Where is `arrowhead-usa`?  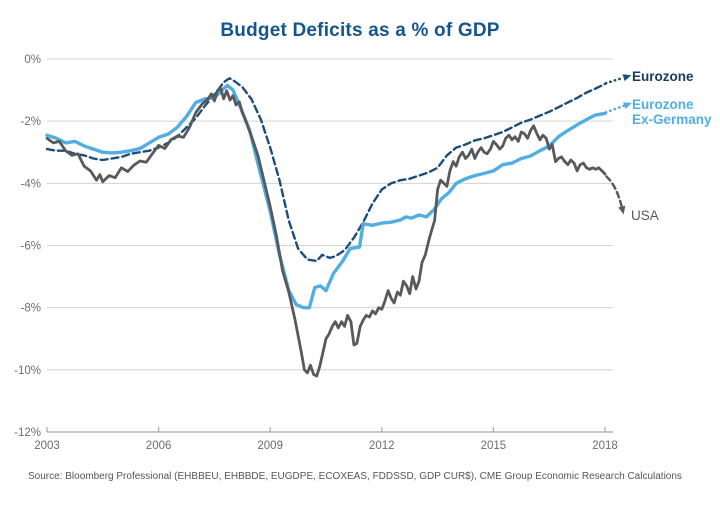
arrowhead-usa is located at coordinates (622, 210).